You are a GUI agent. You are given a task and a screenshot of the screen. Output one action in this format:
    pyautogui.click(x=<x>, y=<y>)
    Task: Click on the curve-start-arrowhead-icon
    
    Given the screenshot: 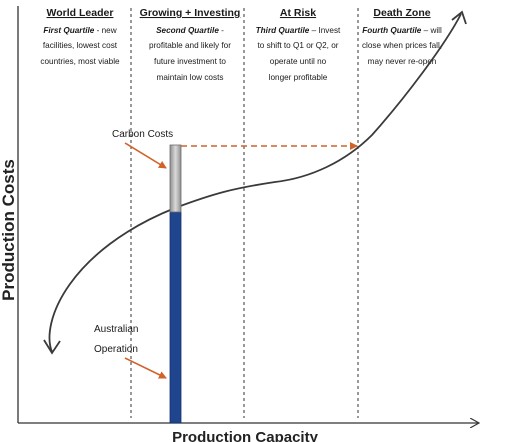 What is the action you would take?
    pyautogui.click(x=52, y=347)
    